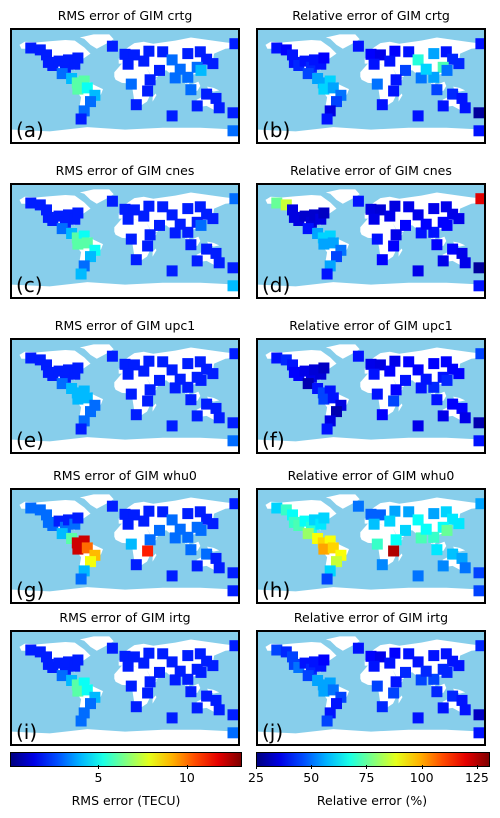  Describe the element at coordinates (421, 777) in the screenshot. I see `relative-colorbar-tick-label: 100` at that location.